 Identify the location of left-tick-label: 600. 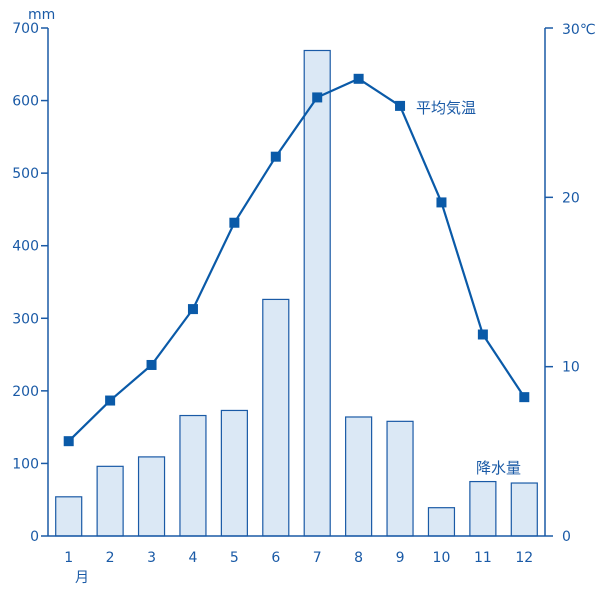
(25, 102).